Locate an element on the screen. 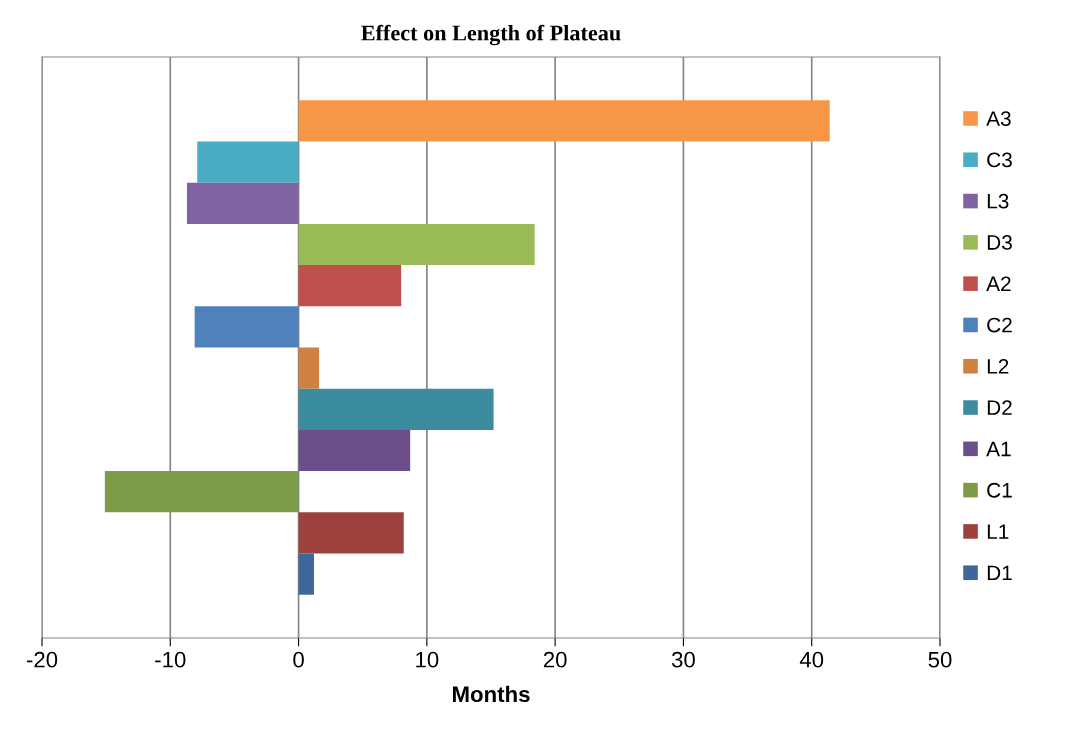 The image size is (1087, 744). x-tick-label: 20 is located at coordinates (555, 659).